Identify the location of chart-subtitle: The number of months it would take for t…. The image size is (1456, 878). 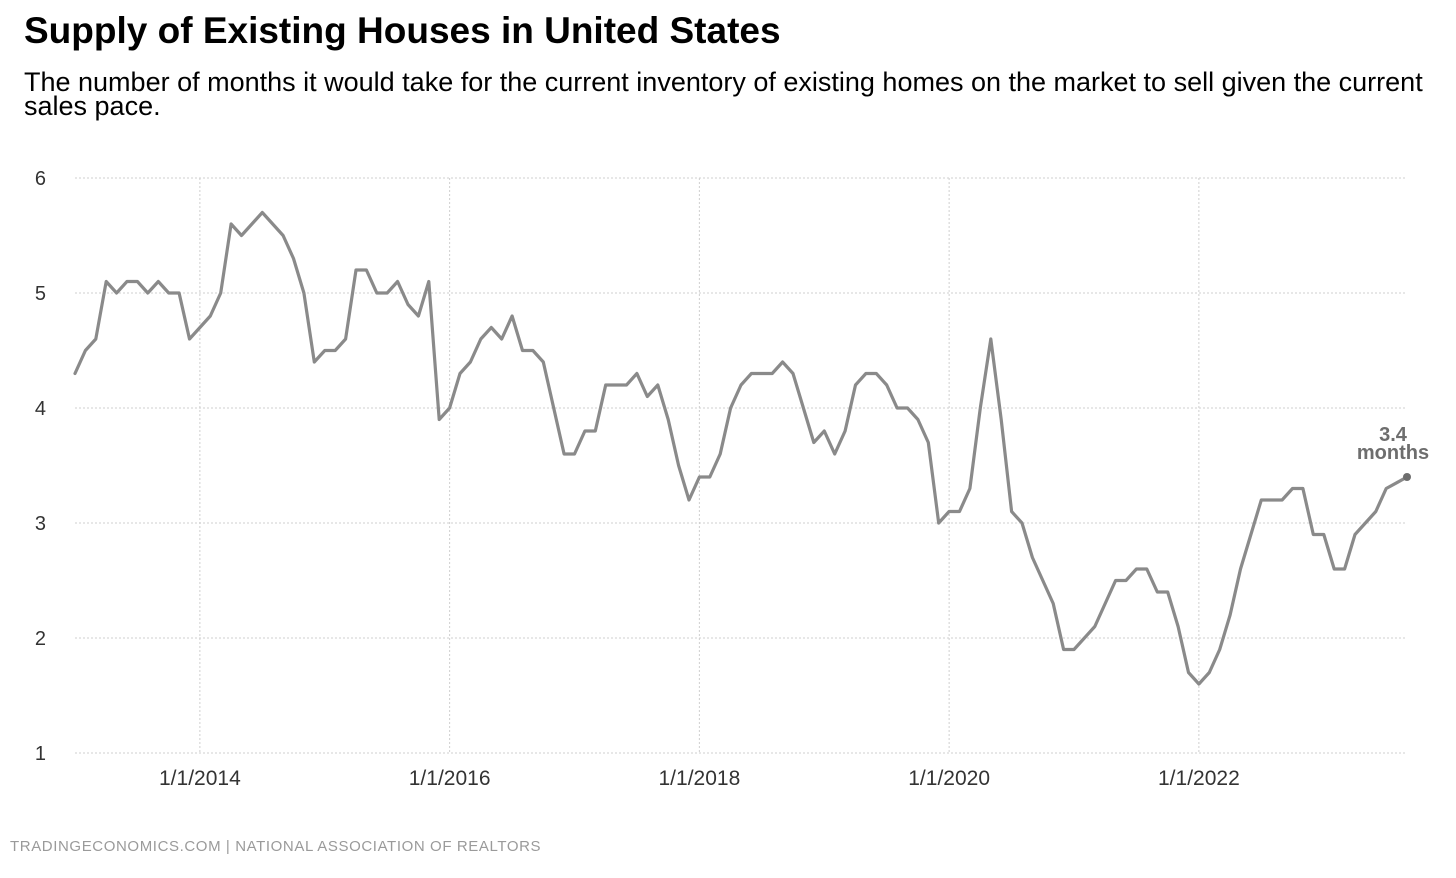
(723, 94).